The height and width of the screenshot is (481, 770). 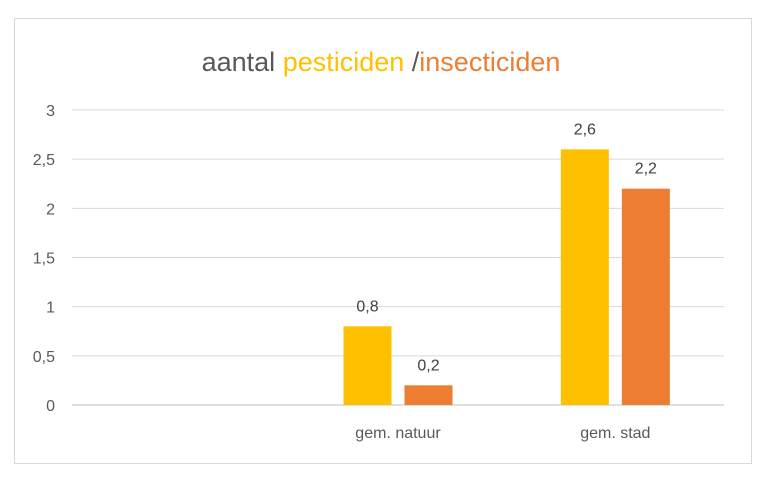 I want to click on y-axis-ticks: 0 0,5 1 1,5 2 2,5 3, so click(x=44, y=259).